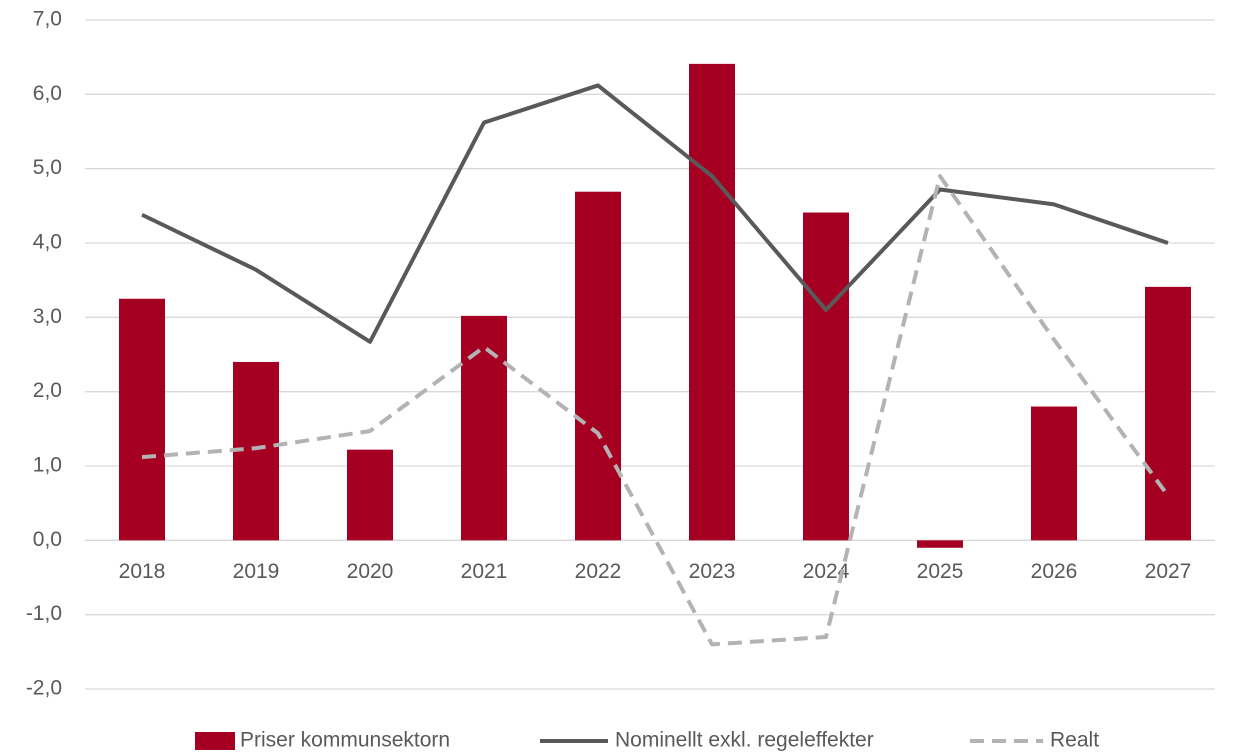 The image size is (1243, 754). I want to click on x-tick-label: 2026, so click(1054, 571).